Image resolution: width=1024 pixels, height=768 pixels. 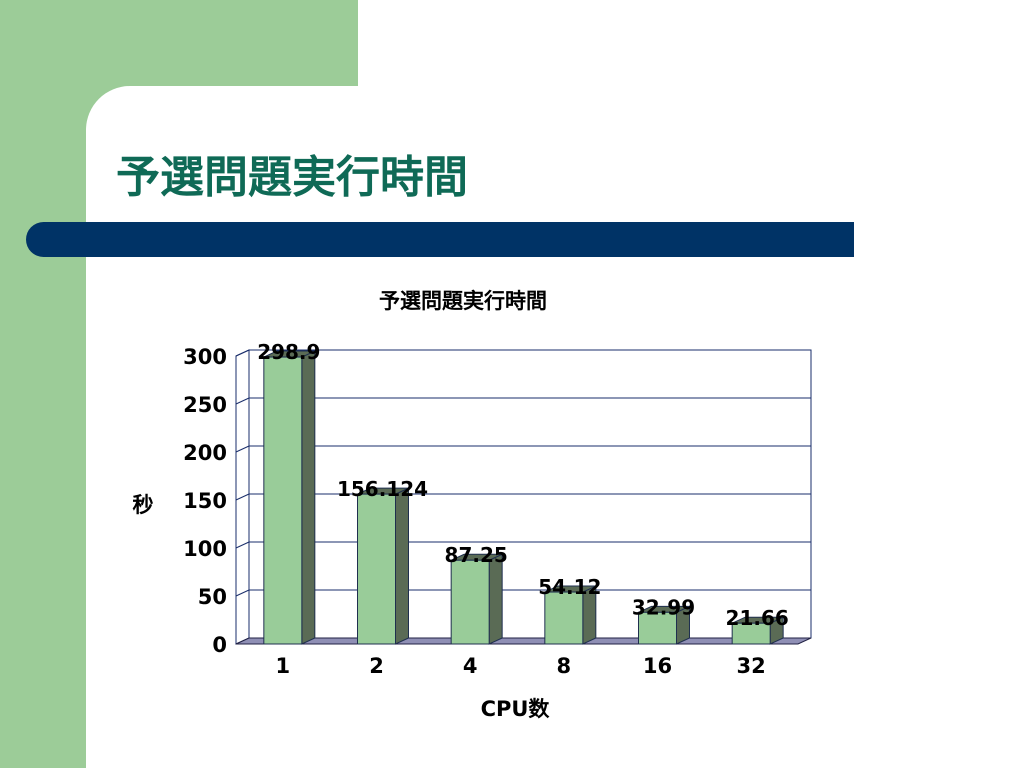 I want to click on data-label: 32.99, so click(x=663, y=607).